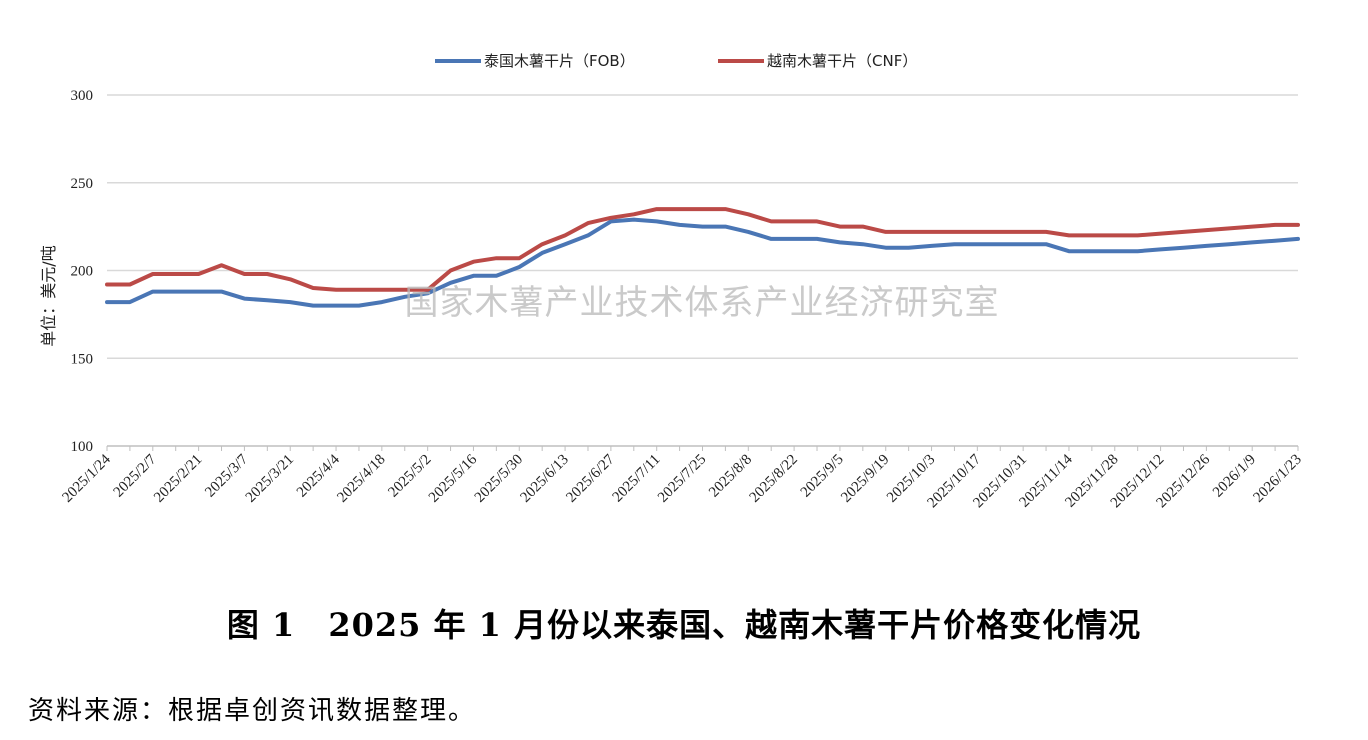 The width and height of the screenshot is (1368, 740). Describe the element at coordinates (637, 479) in the screenshot. I see `x-tick-label: 2025/7/11` at that location.